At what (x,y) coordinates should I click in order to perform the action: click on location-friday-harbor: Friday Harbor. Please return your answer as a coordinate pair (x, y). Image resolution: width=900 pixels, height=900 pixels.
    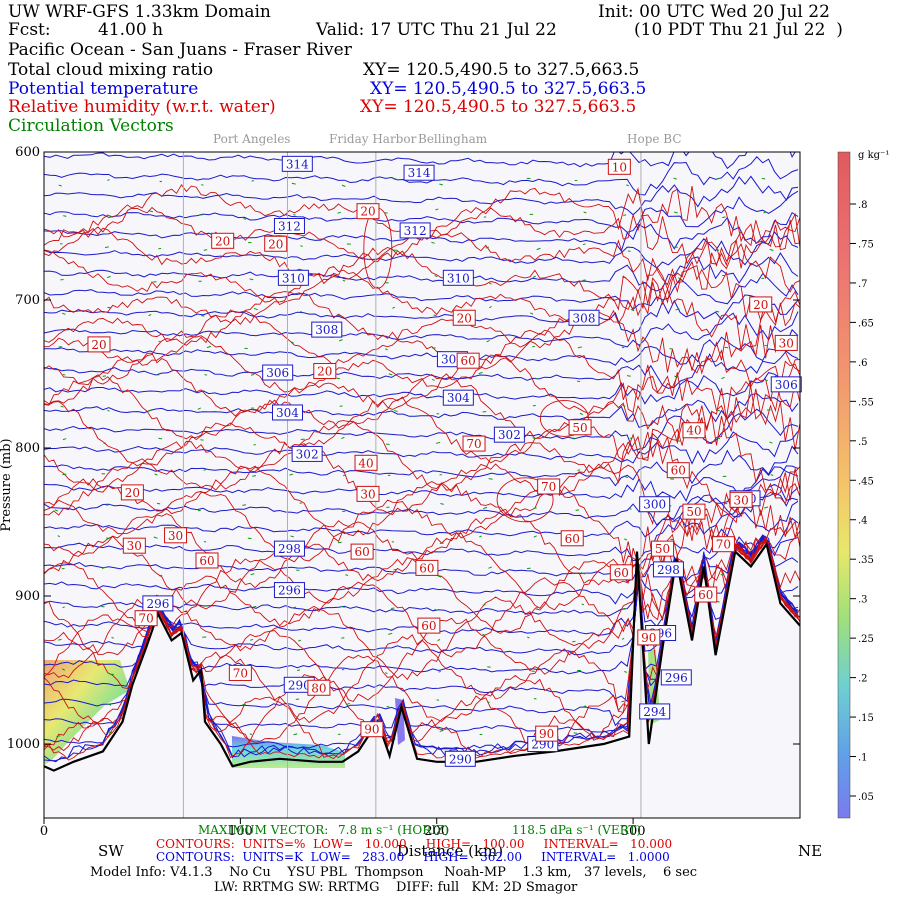
    Looking at the image, I should click on (373, 139).